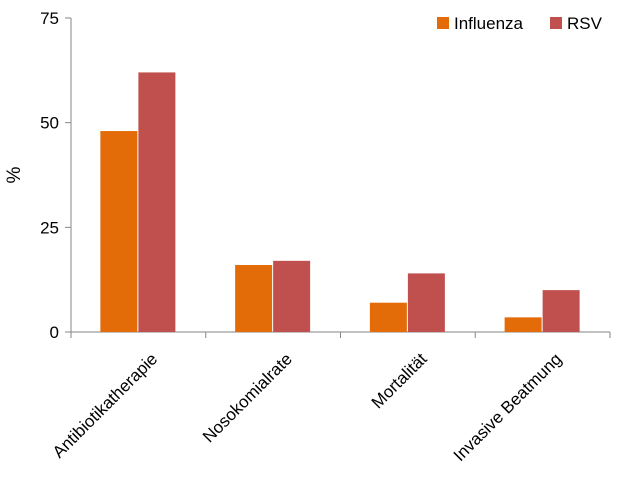 The image size is (620, 492). I want to click on legend-swatch-influenza, so click(443, 23).